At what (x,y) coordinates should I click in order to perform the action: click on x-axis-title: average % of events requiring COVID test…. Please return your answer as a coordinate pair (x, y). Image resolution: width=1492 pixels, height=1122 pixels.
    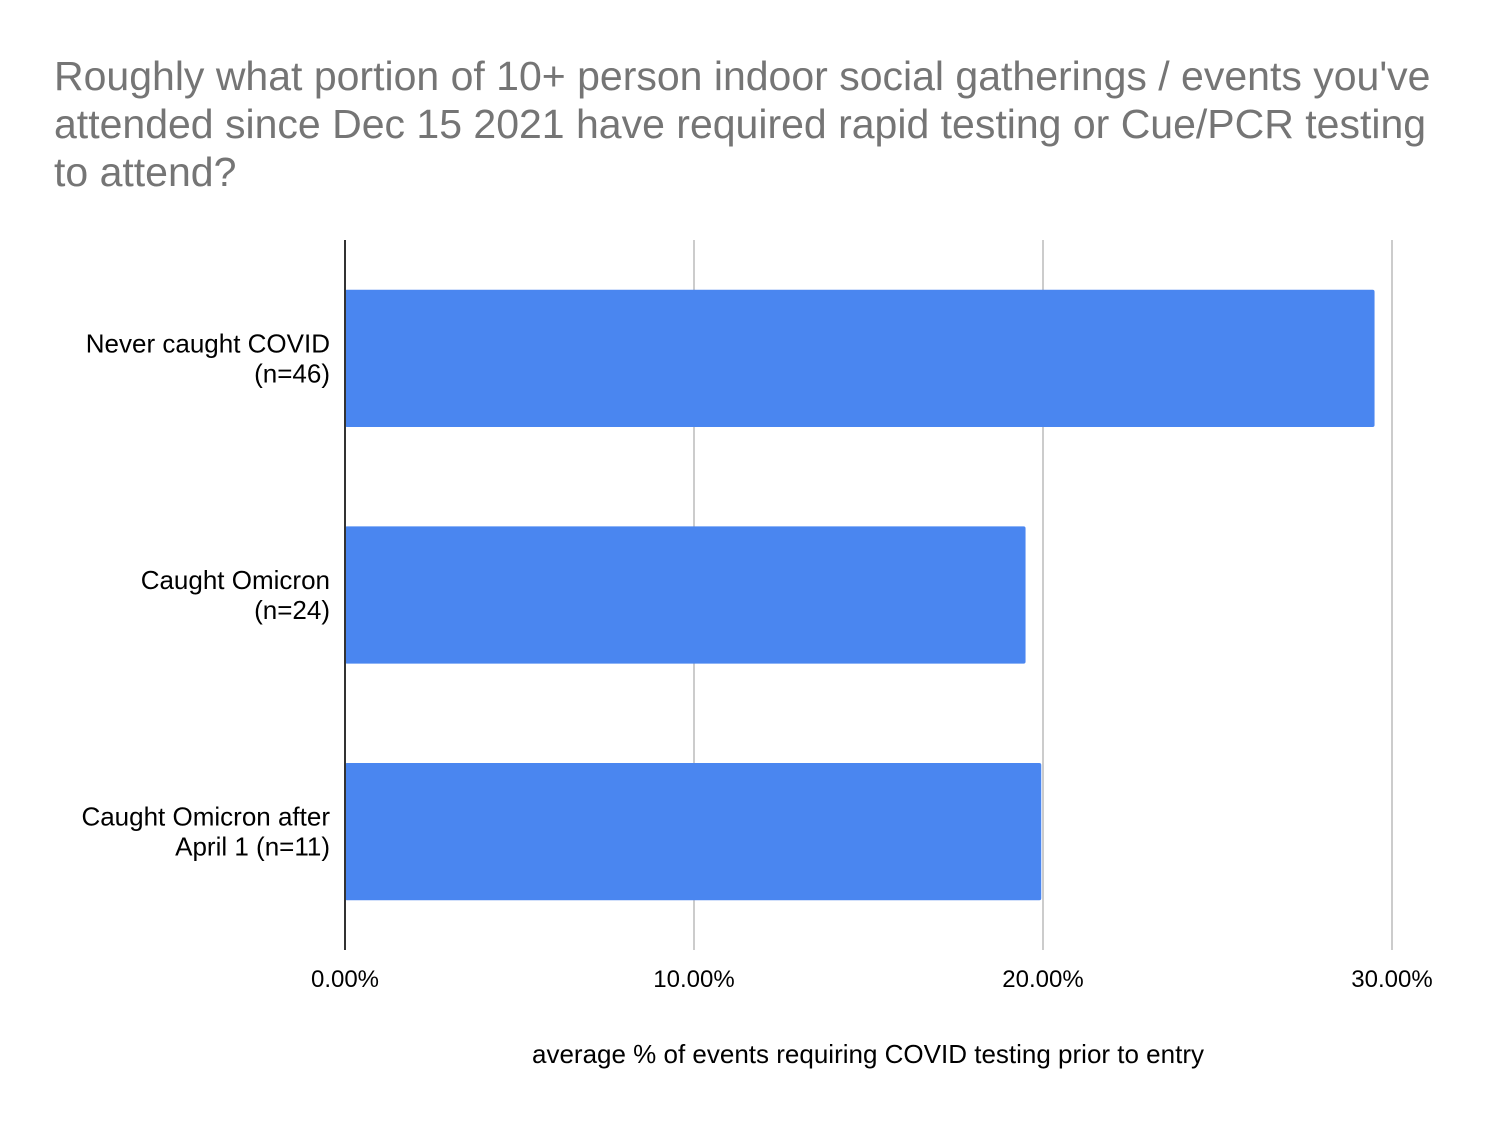
    Looking at the image, I should click on (868, 1054).